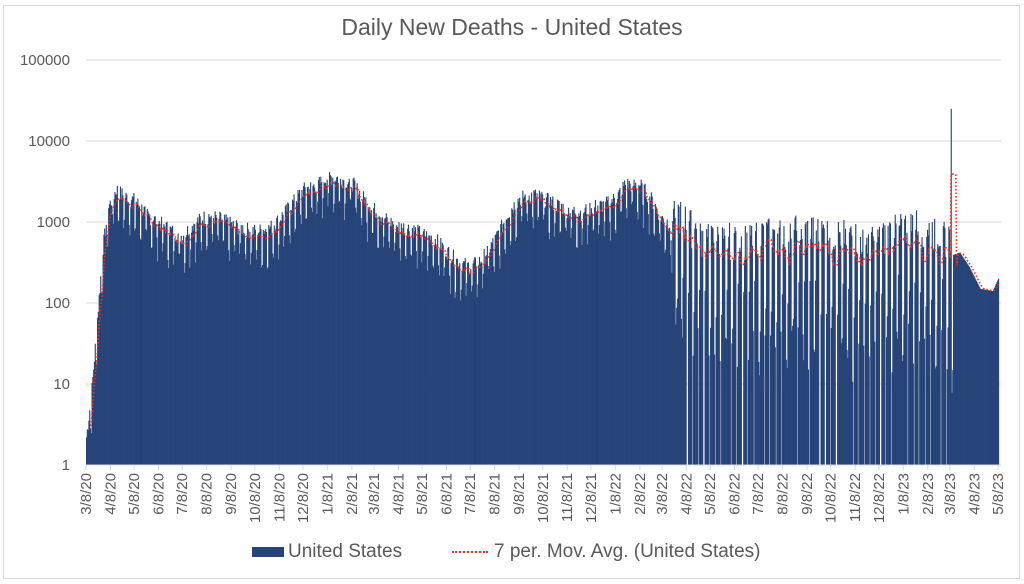 Image resolution: width=1024 pixels, height=584 pixels. I want to click on y-tick-label: 10000, so click(49, 141).